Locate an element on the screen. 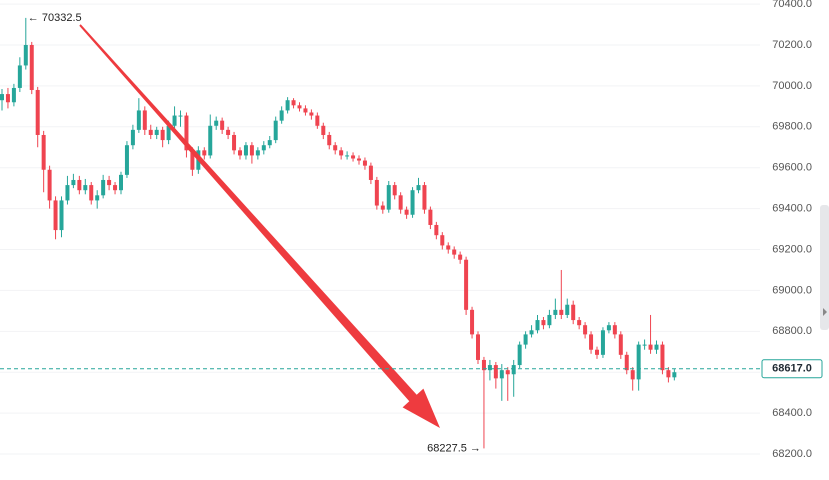 Image resolution: width=829 pixels, height=480 pixels. y-tick-label: 70400.0 is located at coordinates (792, 5).